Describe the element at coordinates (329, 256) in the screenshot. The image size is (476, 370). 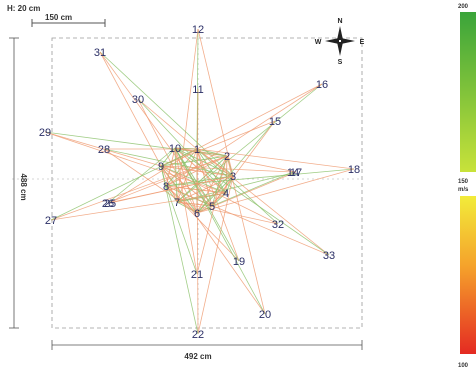
I see `node-label-33: 33` at that location.